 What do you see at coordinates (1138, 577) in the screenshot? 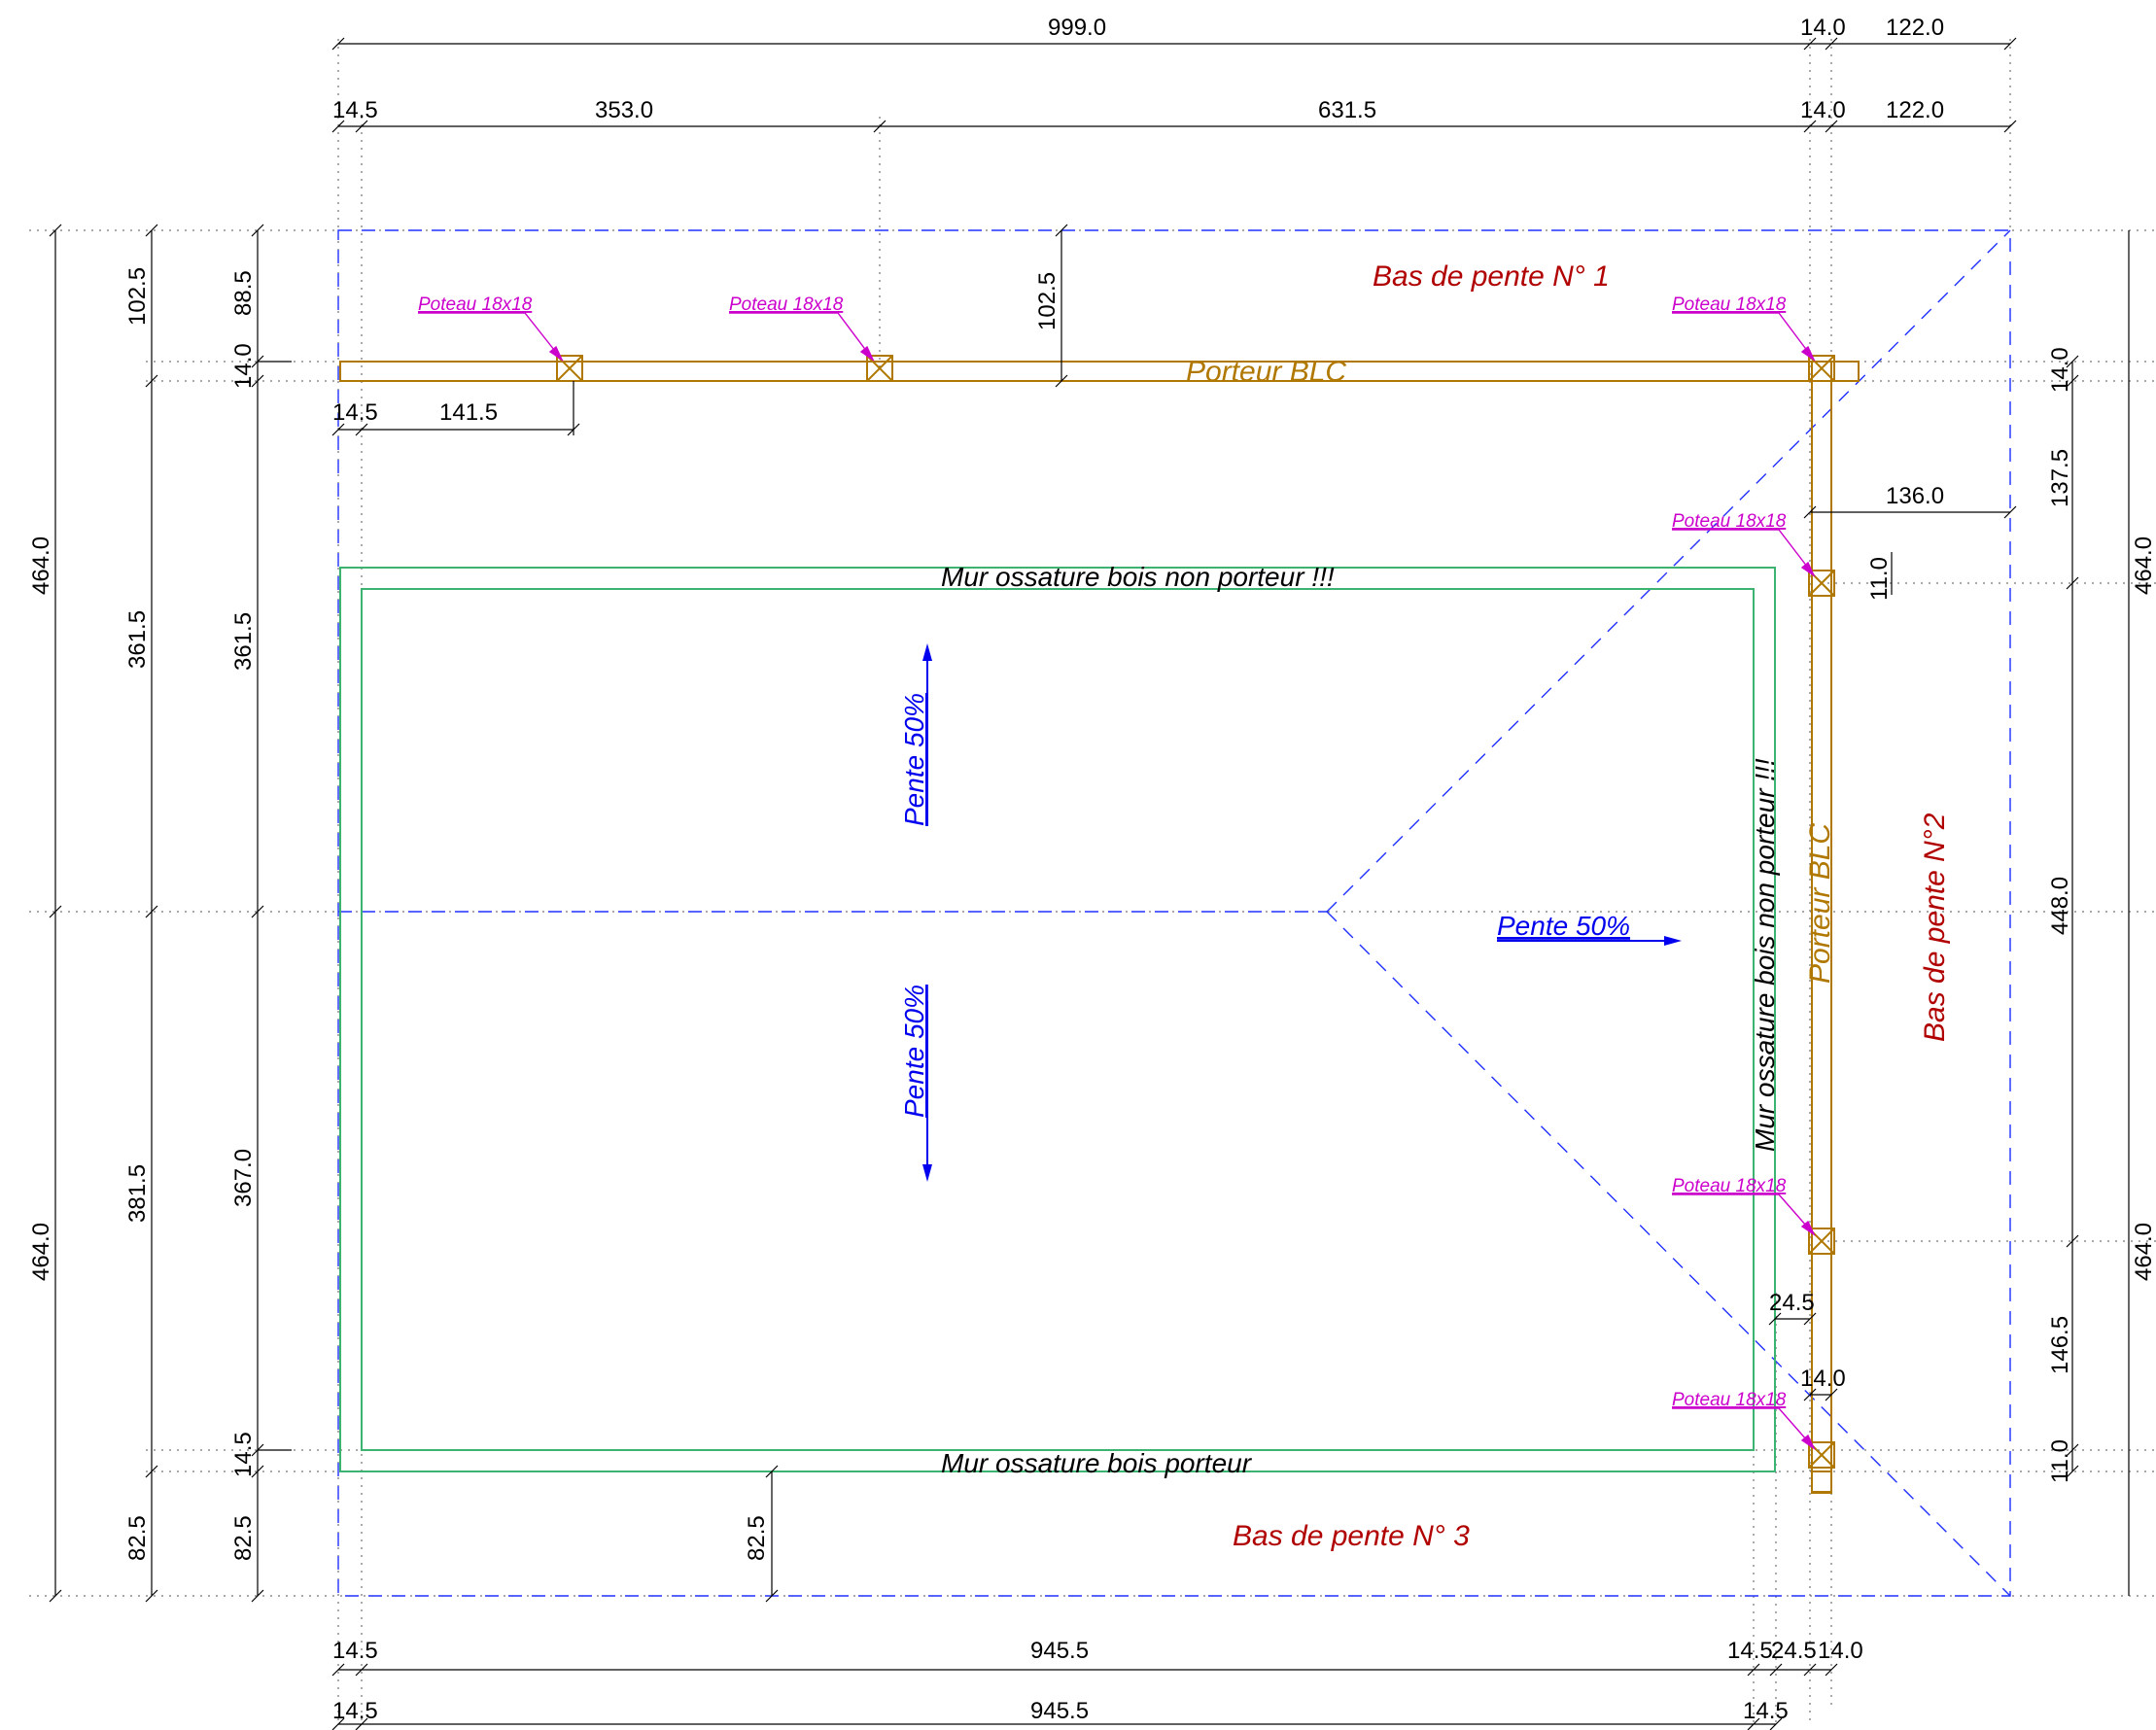
I see `mur-non-porteur-label-top: Mur ossature bois non porteur !!!` at bounding box center [1138, 577].